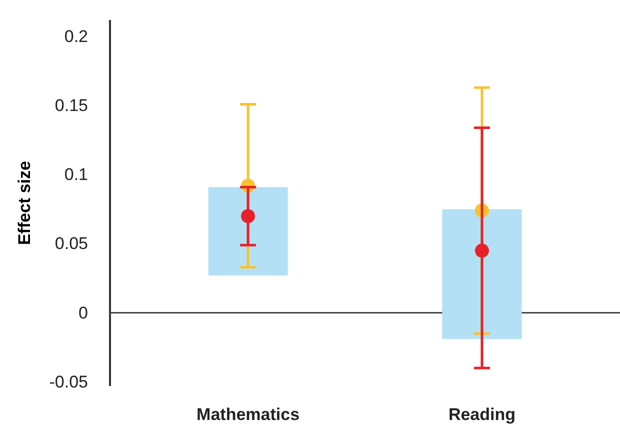 This screenshot has height=432, width=620. I want to click on y-tick-label: 0.15, so click(71, 106).